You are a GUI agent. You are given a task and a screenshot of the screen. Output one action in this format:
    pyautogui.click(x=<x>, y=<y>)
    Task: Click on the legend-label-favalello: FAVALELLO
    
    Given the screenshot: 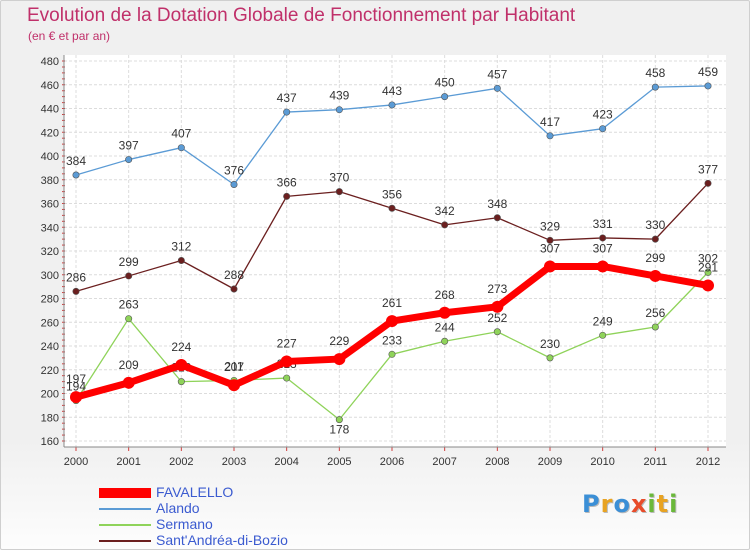 What is the action you would take?
    pyautogui.click(x=195, y=492)
    